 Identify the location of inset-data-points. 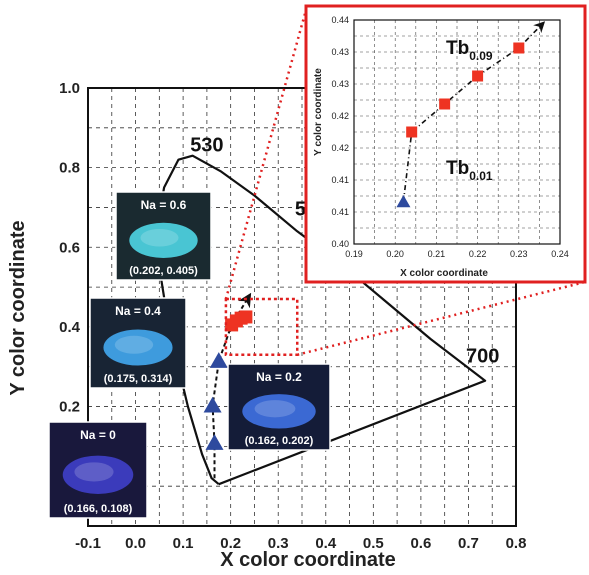
(460, 125).